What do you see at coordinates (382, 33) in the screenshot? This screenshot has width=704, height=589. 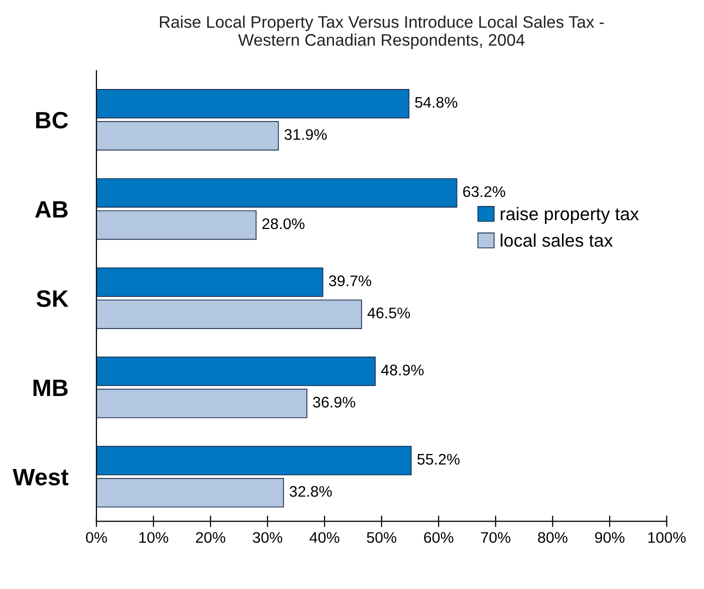 I see `chart-title: Raise Local Property Tax Versus Introduce Local Sales Tax - Western Canadian Respondents, 2004` at bounding box center [382, 33].